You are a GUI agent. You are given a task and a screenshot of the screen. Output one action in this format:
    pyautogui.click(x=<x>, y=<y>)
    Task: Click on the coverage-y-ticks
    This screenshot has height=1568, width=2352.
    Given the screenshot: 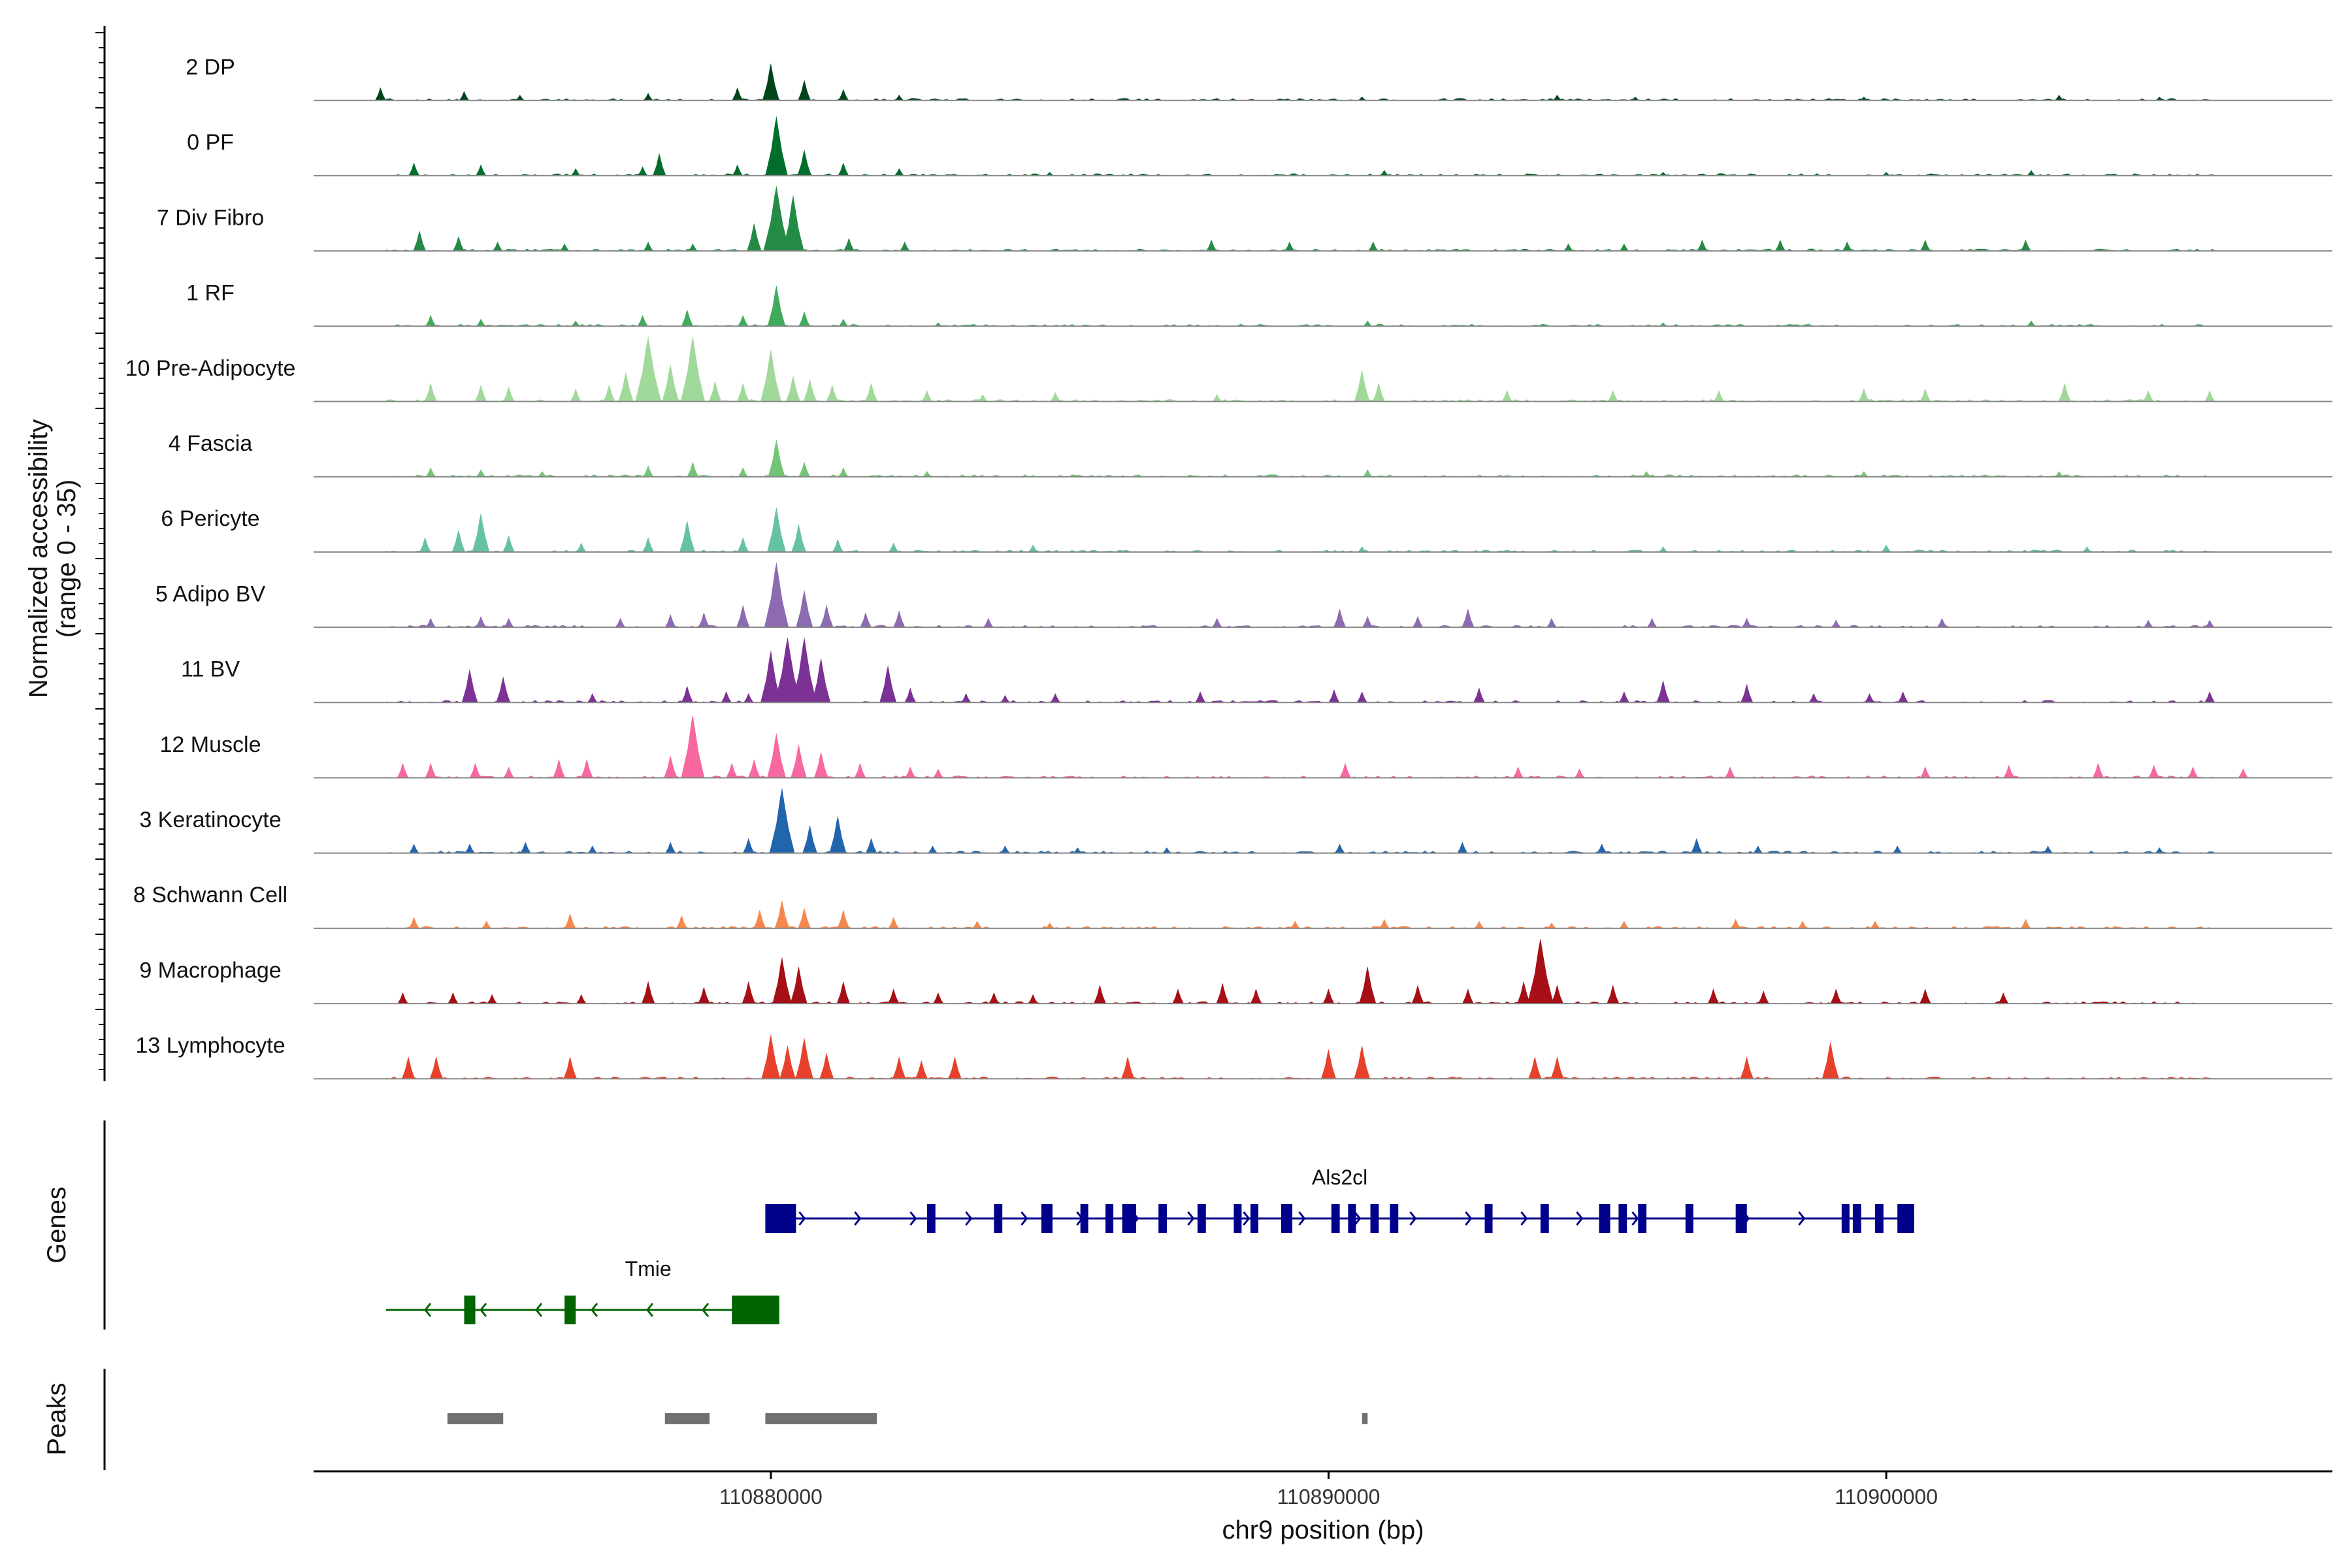 What is the action you would take?
    pyautogui.click(x=100, y=551)
    